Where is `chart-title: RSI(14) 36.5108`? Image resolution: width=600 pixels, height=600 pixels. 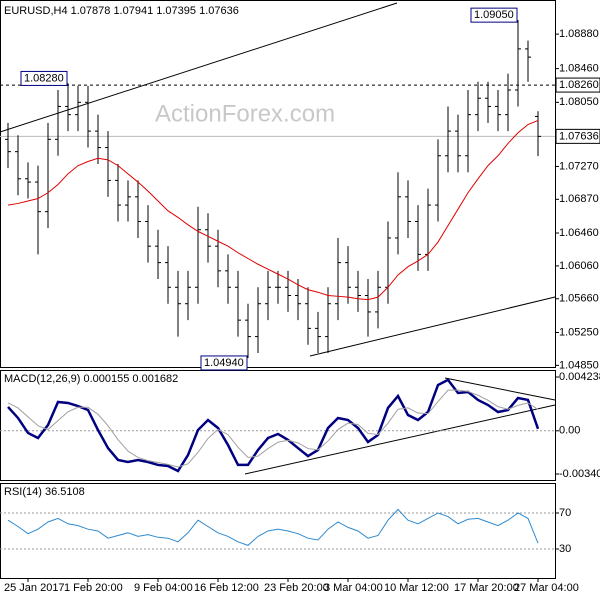
chart-title: RSI(14) 36.5108 is located at coordinates (44, 492).